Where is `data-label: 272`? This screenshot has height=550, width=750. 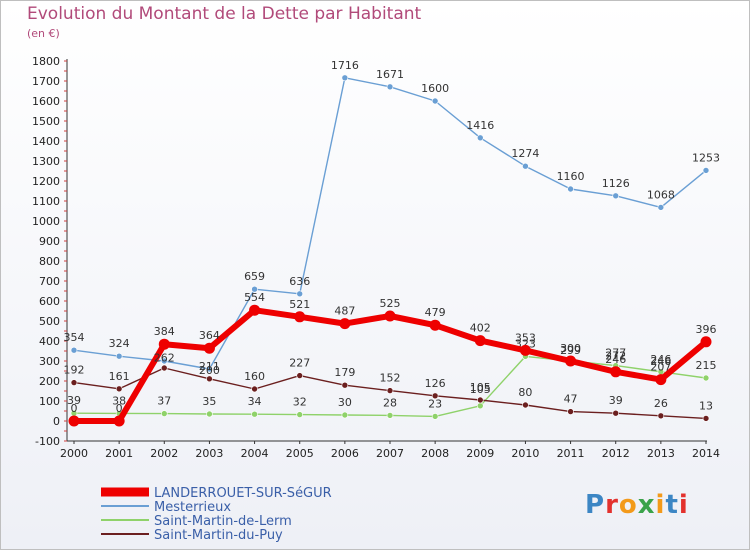
data-label: 272 is located at coordinates (615, 356).